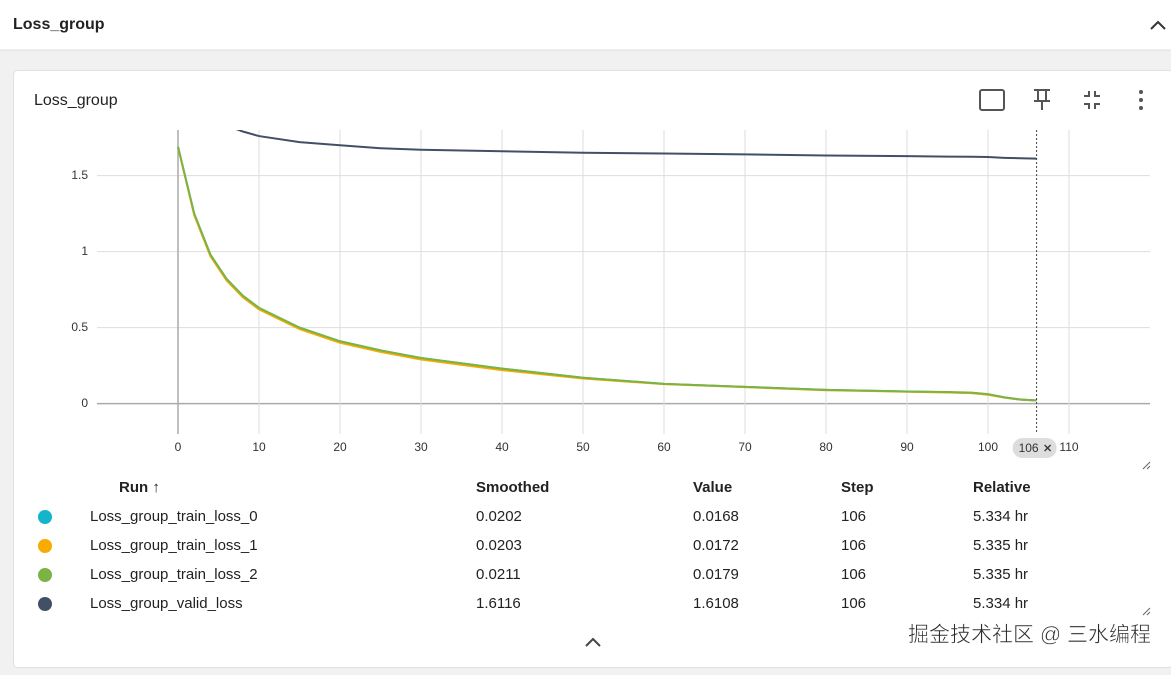 The width and height of the screenshot is (1171, 675). Describe the element at coordinates (498, 574) in the screenshot. I see `table-cell: 0.0211` at that location.